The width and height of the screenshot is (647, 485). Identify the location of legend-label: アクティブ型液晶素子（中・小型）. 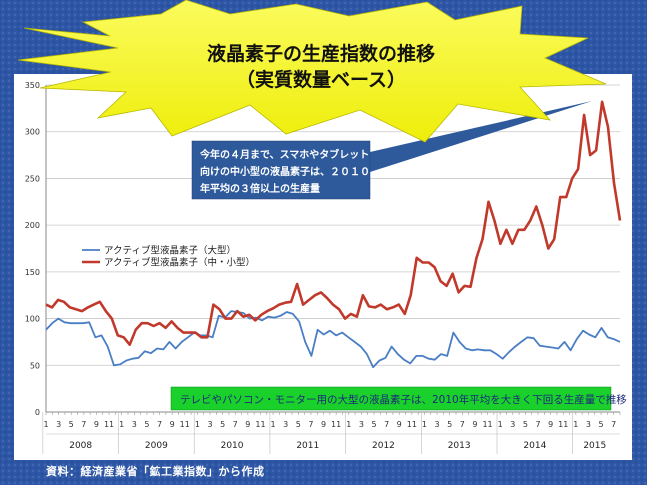
(179, 263).